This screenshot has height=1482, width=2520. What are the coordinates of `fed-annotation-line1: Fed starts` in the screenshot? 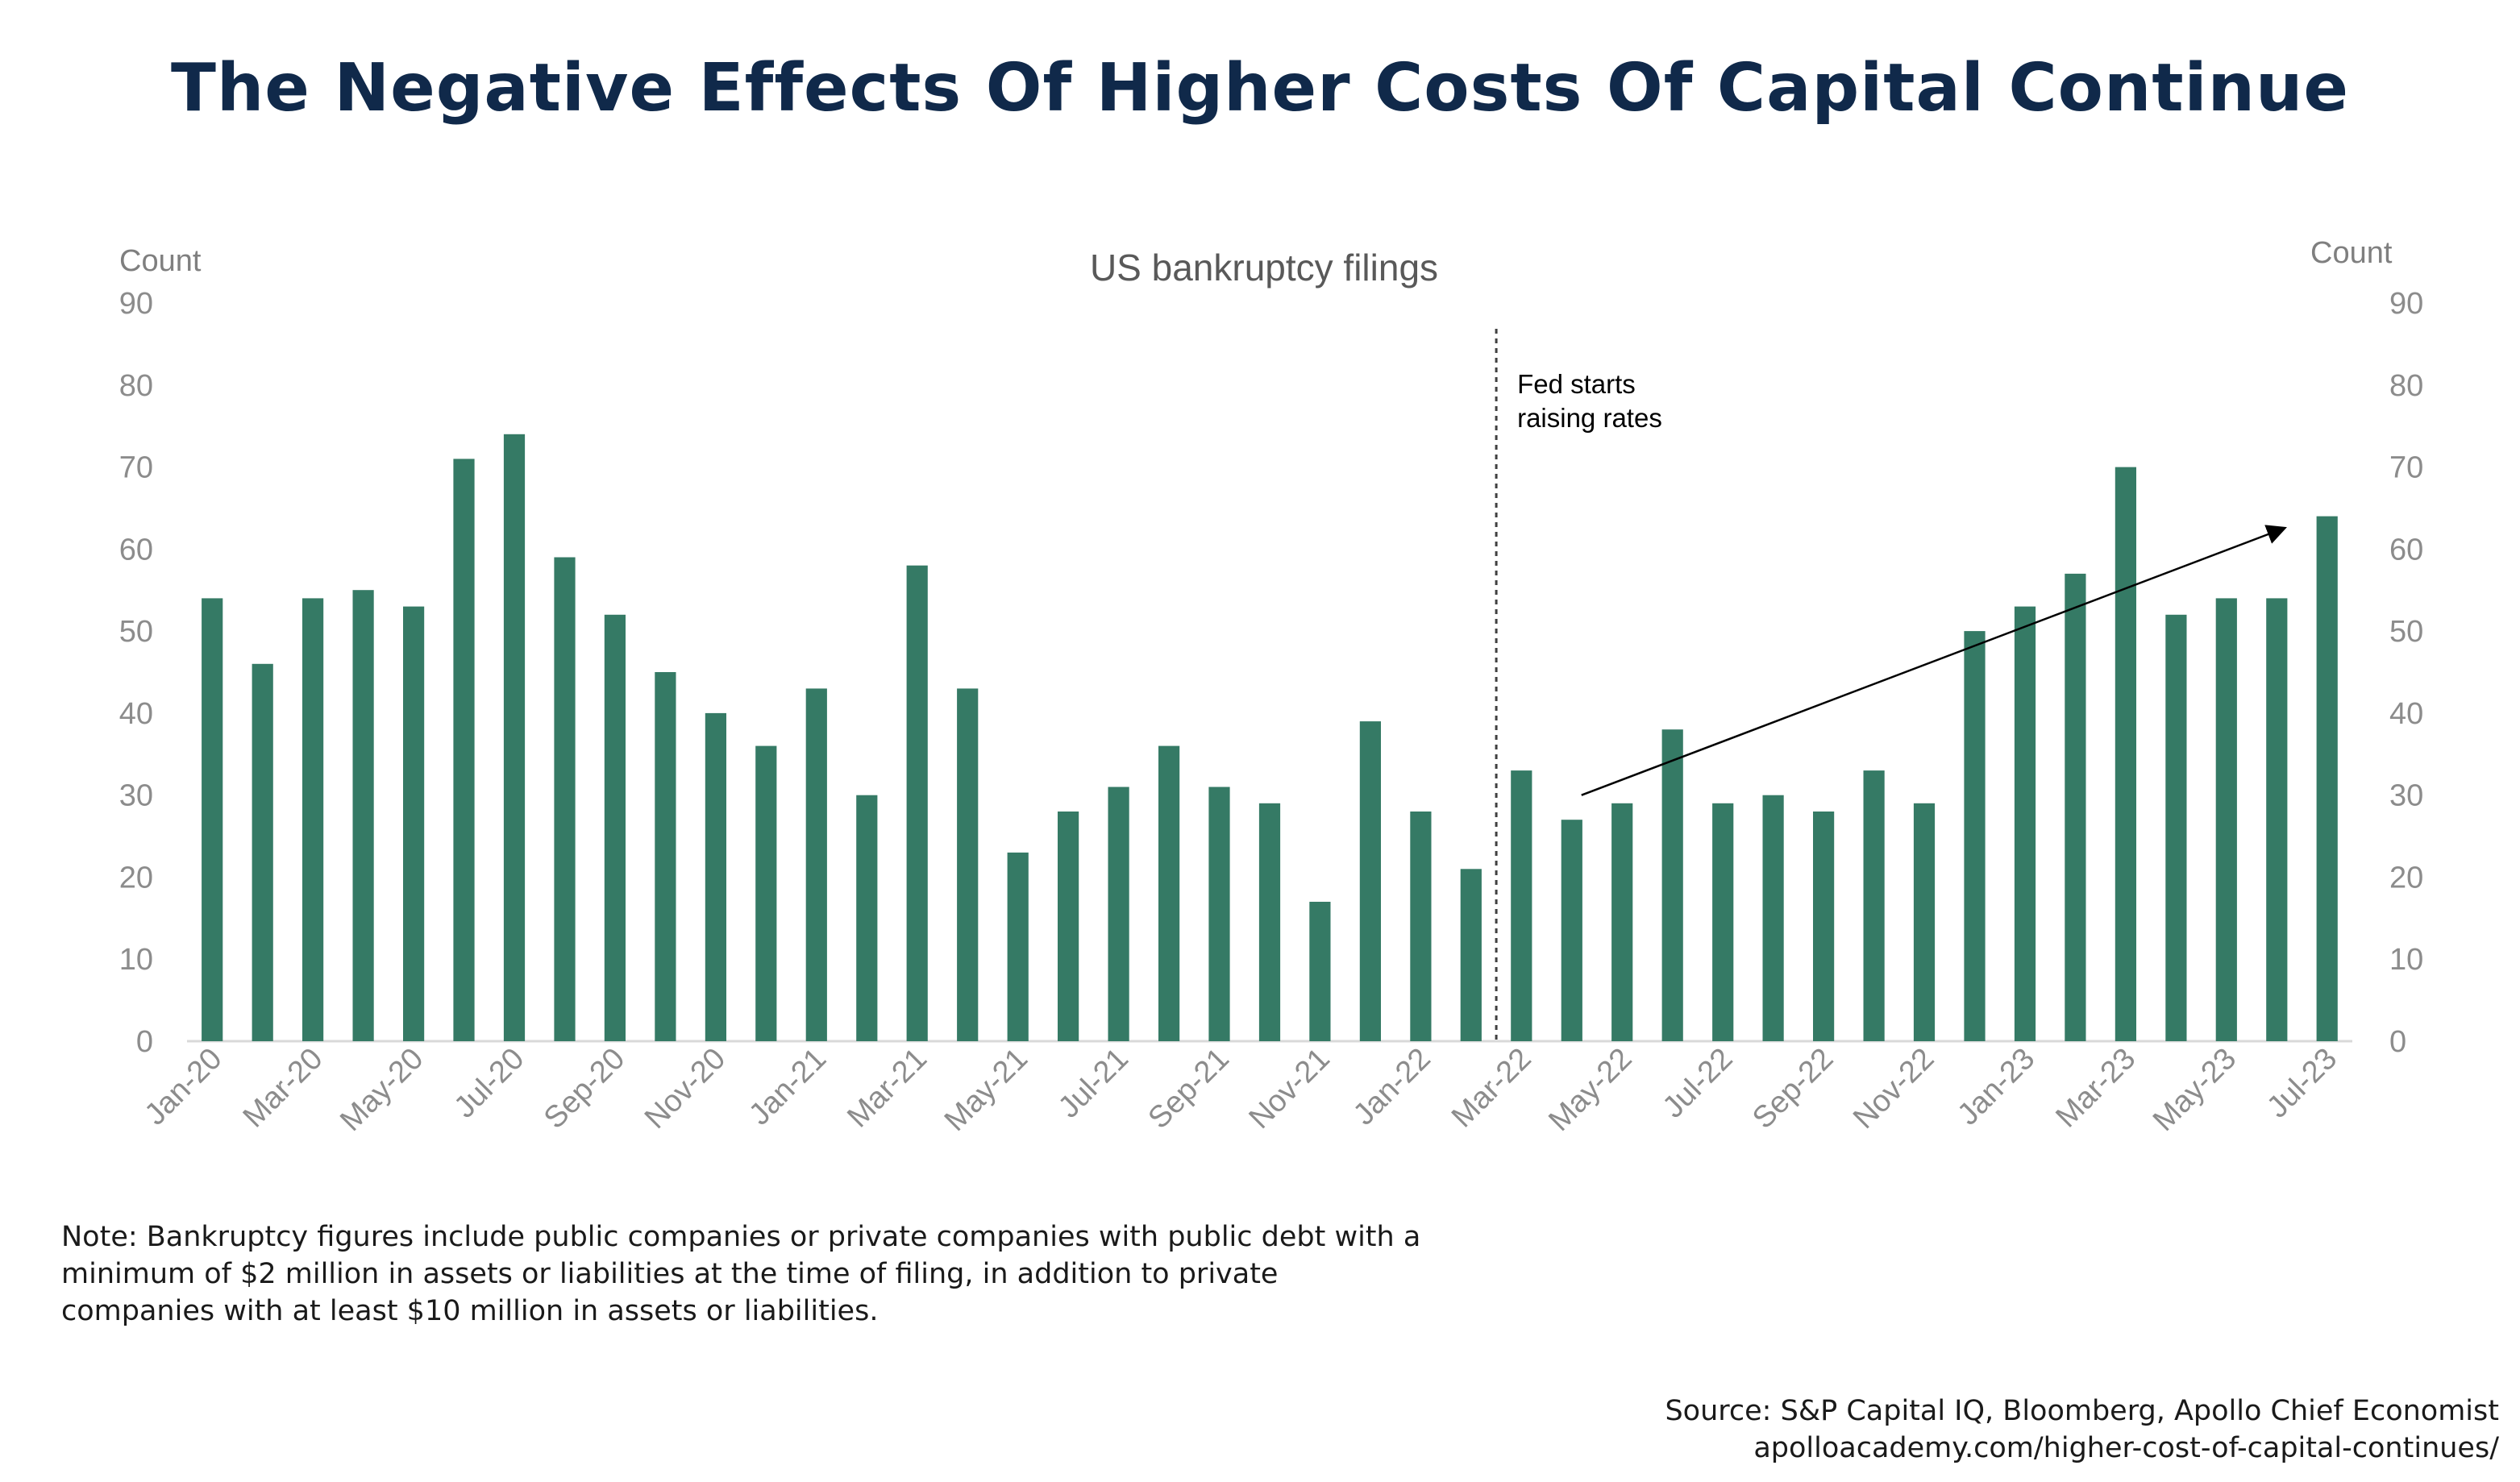 It's located at (1576, 384).